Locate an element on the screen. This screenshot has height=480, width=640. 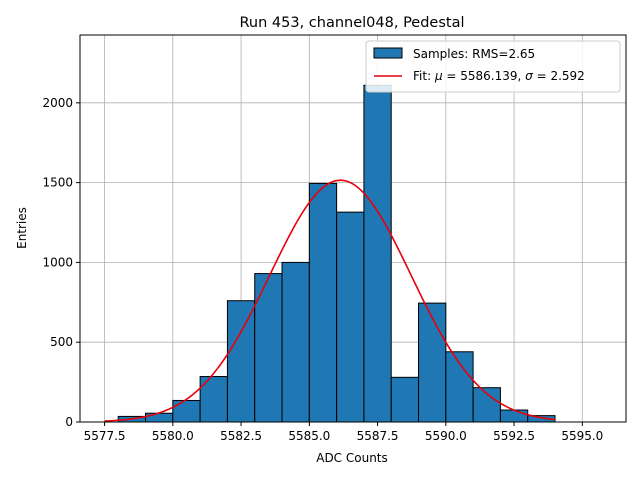
legend-box is located at coordinates (493, 66).